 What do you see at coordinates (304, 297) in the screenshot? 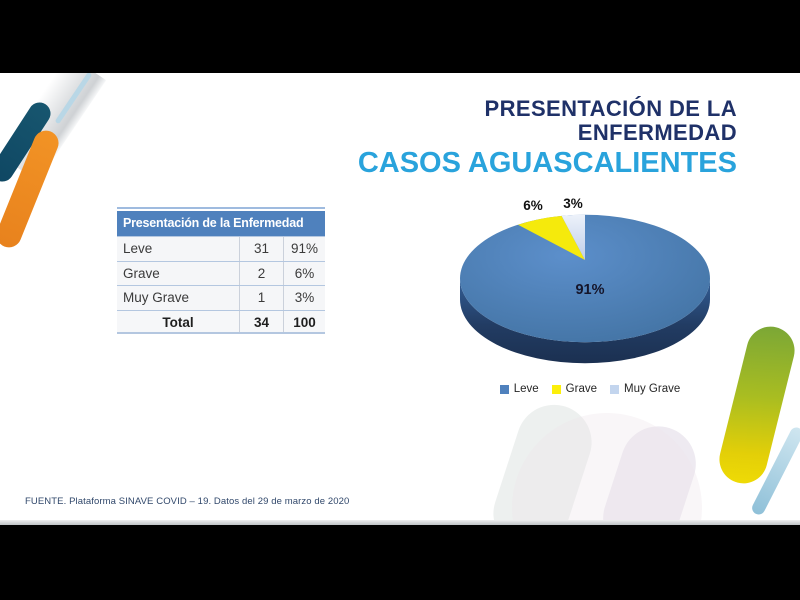
I see `row-percent: 3%` at bounding box center [304, 297].